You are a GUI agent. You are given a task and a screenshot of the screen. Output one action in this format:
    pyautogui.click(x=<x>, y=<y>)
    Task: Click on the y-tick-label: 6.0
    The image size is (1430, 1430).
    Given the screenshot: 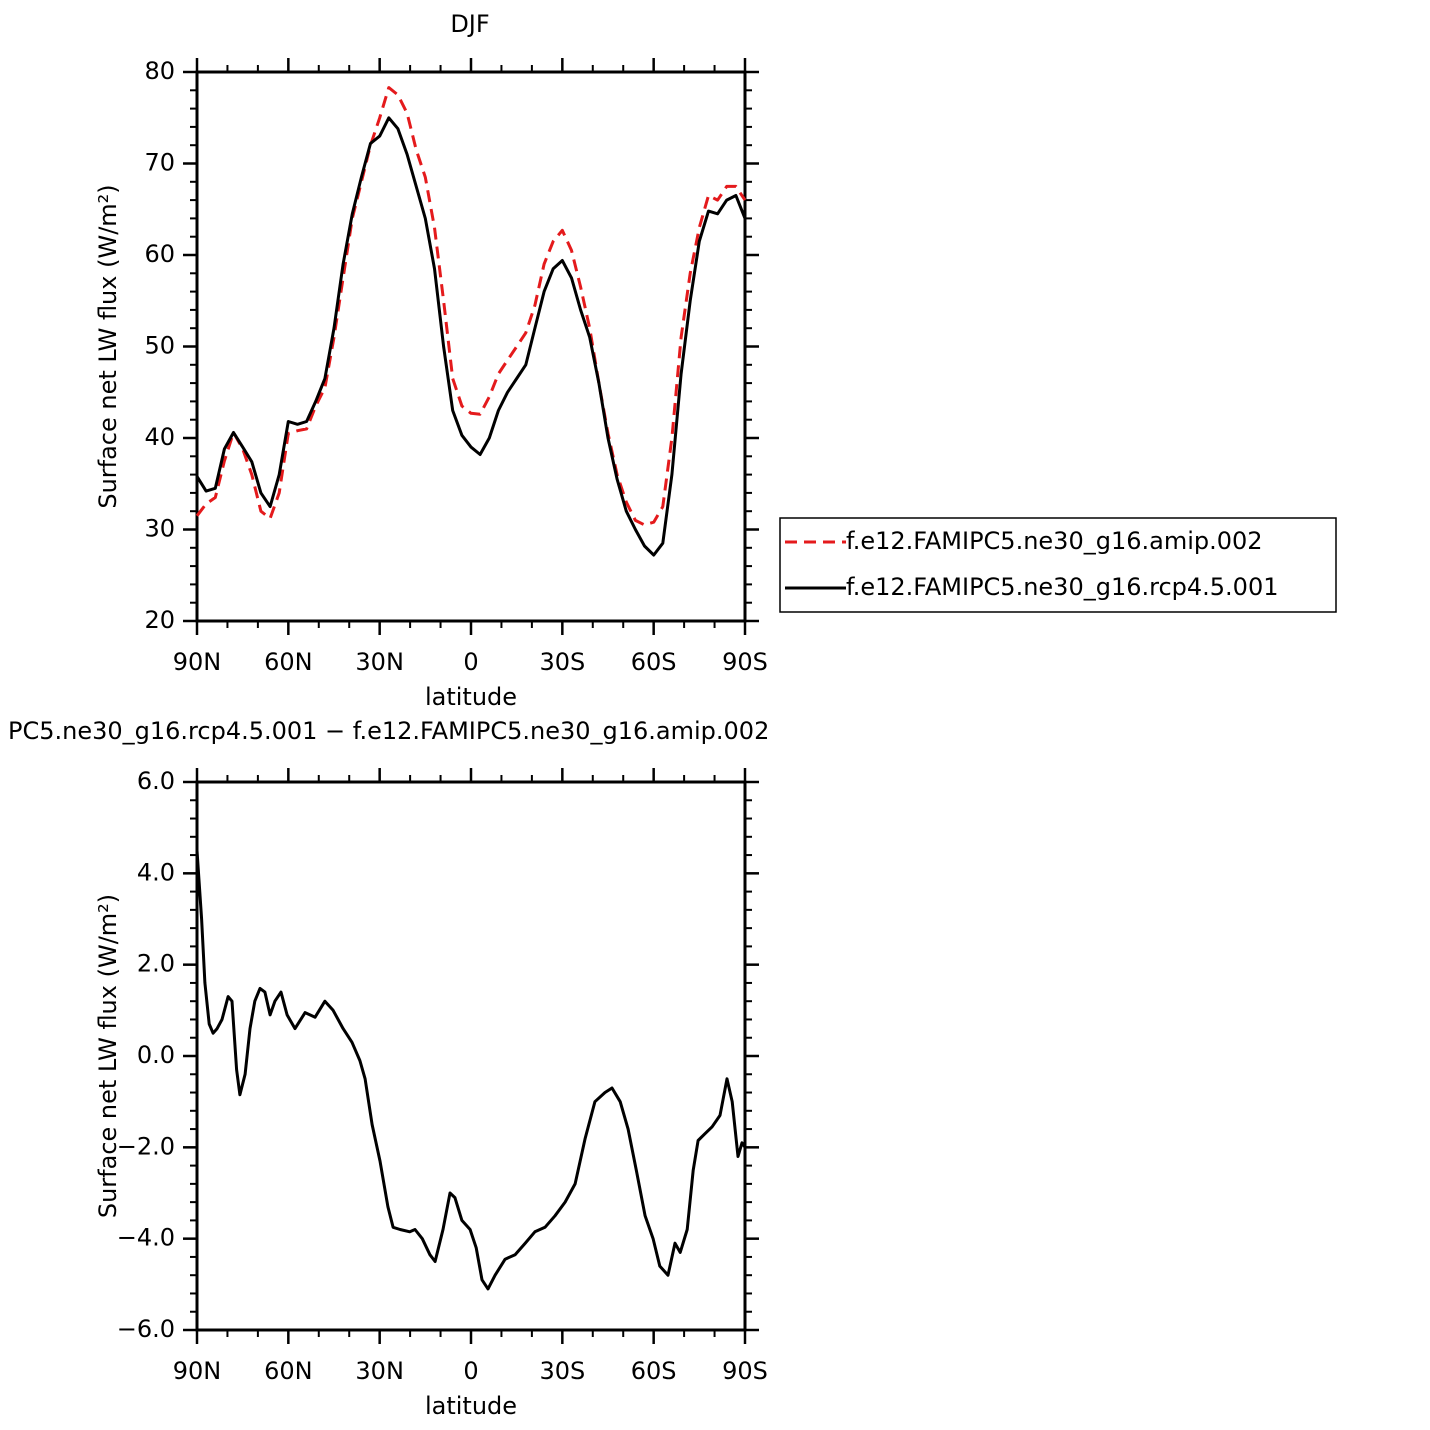 What is the action you would take?
    pyautogui.click(x=156, y=781)
    